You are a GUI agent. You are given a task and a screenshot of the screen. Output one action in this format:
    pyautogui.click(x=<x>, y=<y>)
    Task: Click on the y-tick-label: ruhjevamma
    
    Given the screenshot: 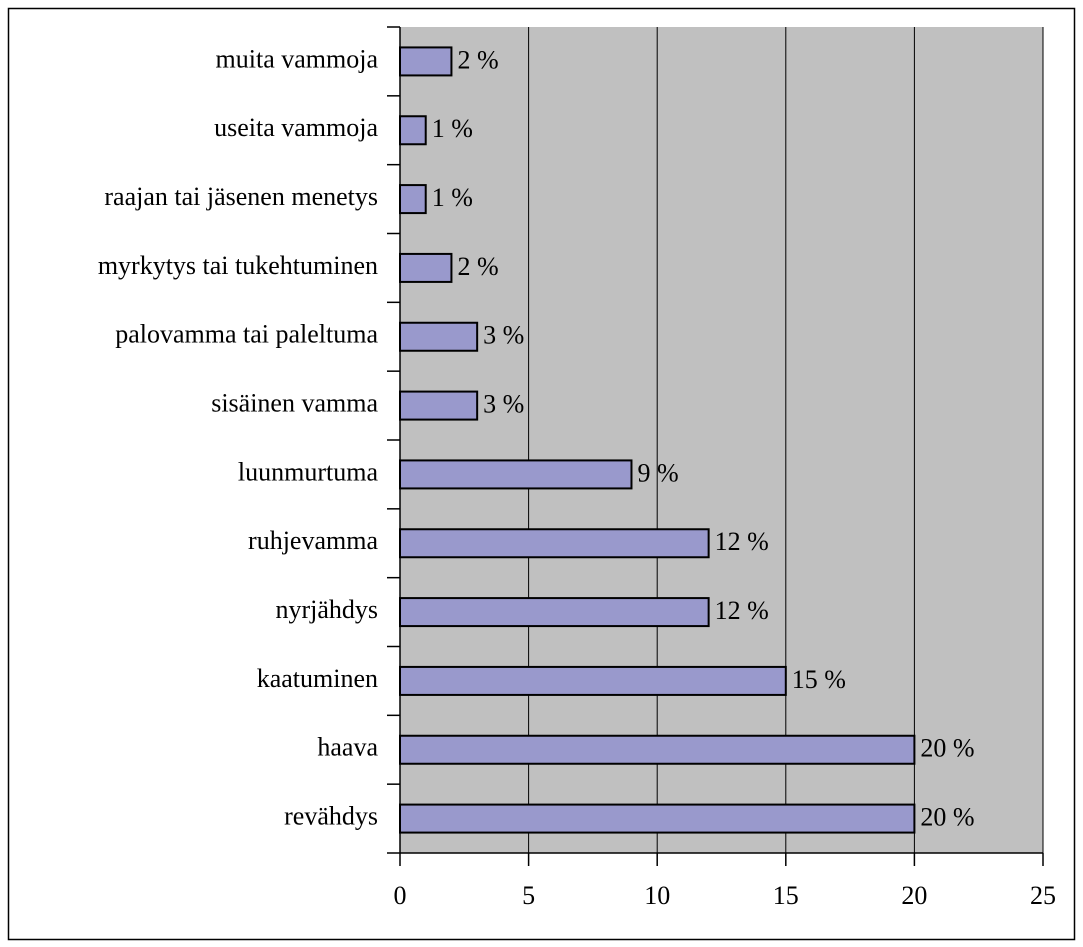 What is the action you would take?
    pyautogui.click(x=313, y=540)
    